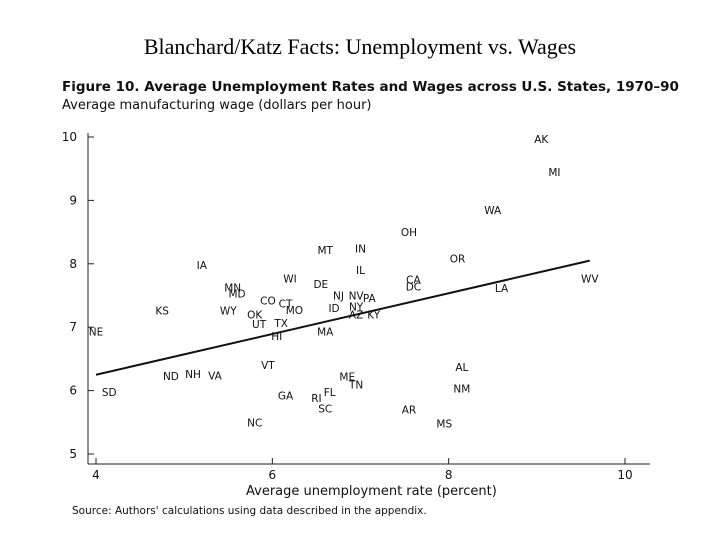 This screenshot has height=540, width=720. Describe the element at coordinates (554, 173) in the screenshot. I see `data-point-label: MI` at that location.